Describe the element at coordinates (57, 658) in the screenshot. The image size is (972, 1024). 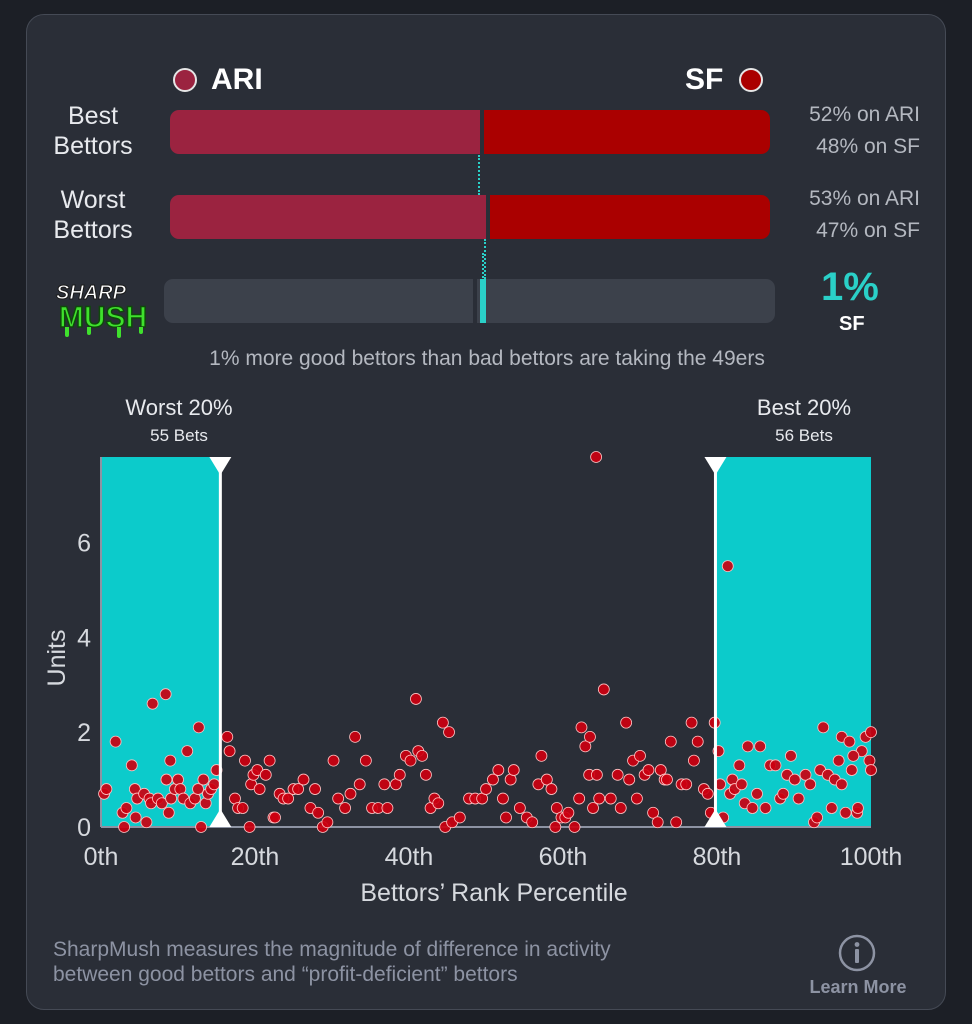
I see `y-axis-title: Units` at that location.